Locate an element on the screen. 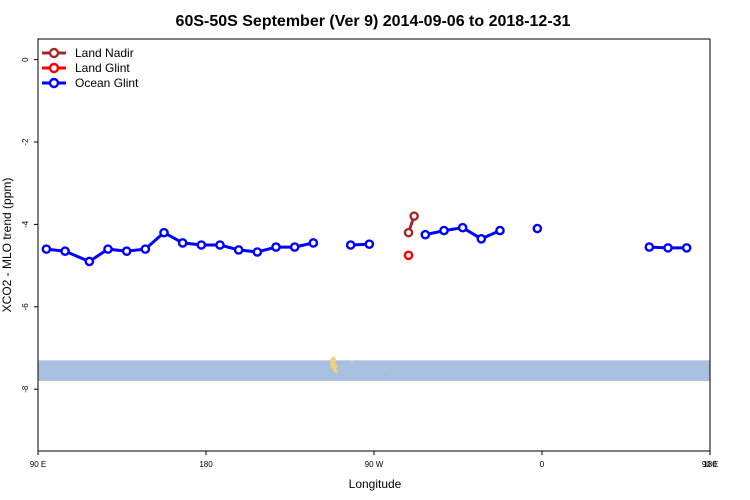 This screenshot has height=500, width=750. legend-label: Ocean Glint is located at coordinates (107, 83).